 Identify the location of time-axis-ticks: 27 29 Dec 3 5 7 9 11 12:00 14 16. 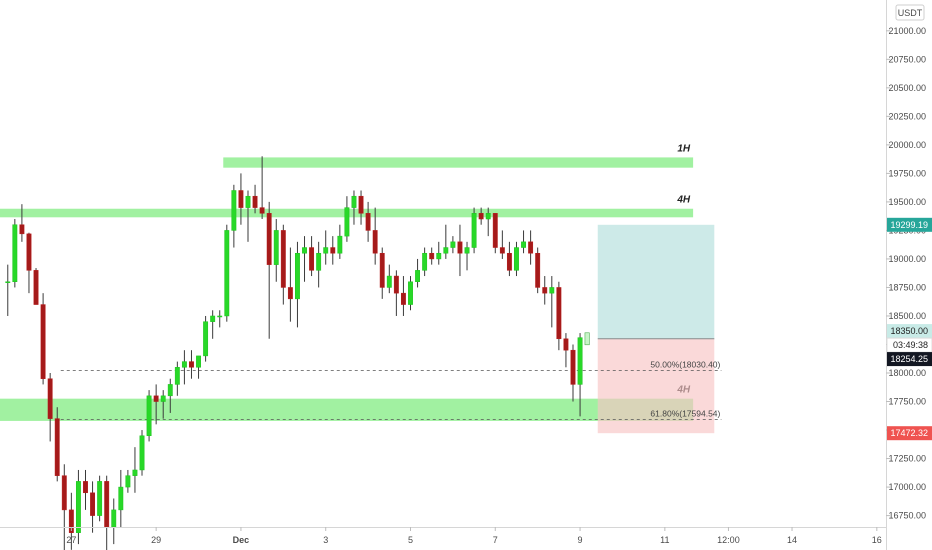
(474, 536).